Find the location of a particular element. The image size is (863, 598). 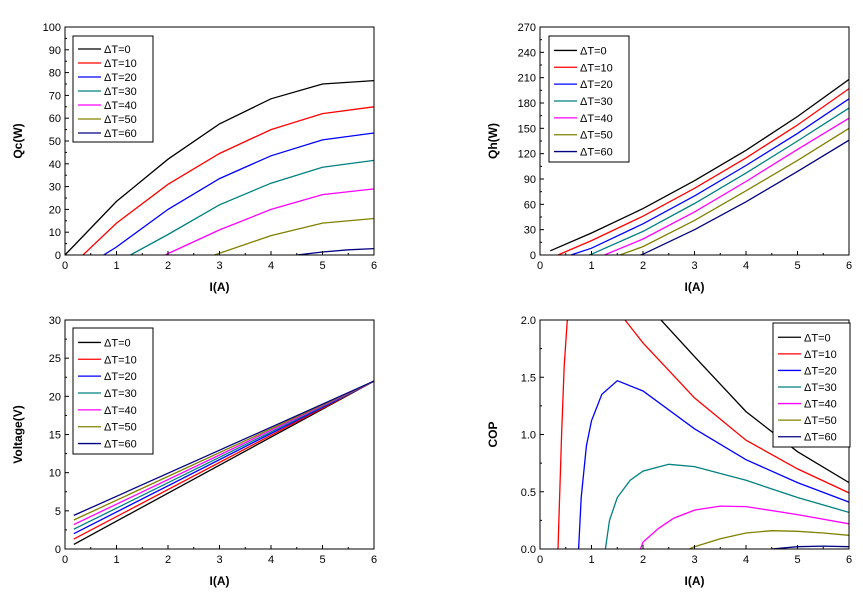

y-axis-title: Qh(W) is located at coordinates (493, 141).